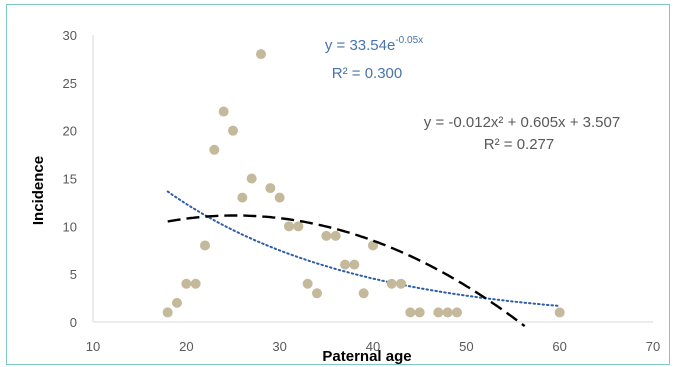 This screenshot has width=676, height=367. I want to click on y-tick-label: 5, so click(73, 274).